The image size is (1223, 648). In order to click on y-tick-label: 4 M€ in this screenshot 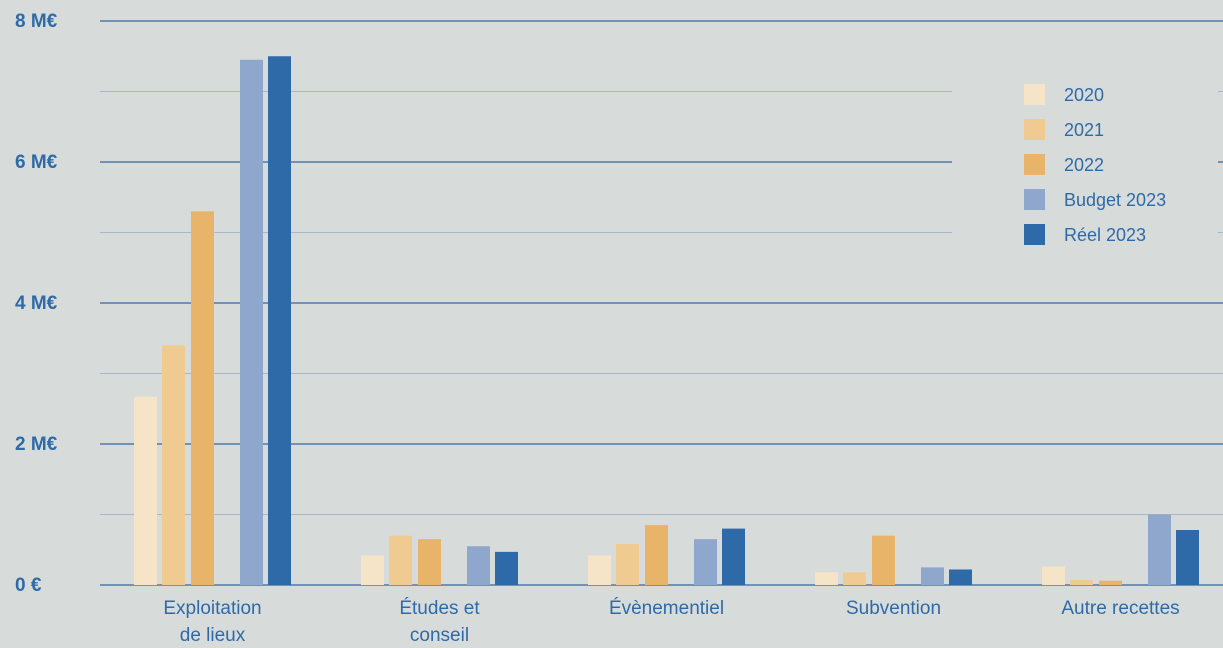, I will do `click(36, 303)`.